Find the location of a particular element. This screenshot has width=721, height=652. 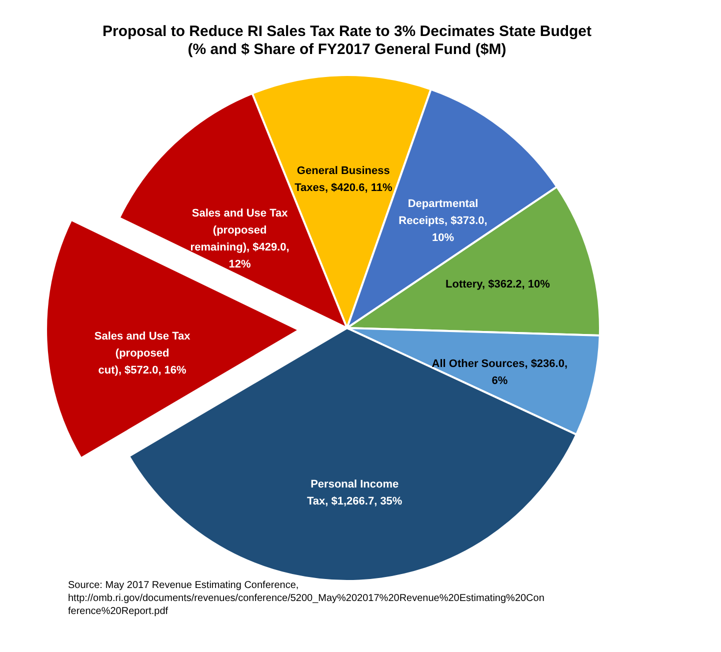

slice-label: General Business Taxes, $420.6, 11% is located at coordinates (343, 179).